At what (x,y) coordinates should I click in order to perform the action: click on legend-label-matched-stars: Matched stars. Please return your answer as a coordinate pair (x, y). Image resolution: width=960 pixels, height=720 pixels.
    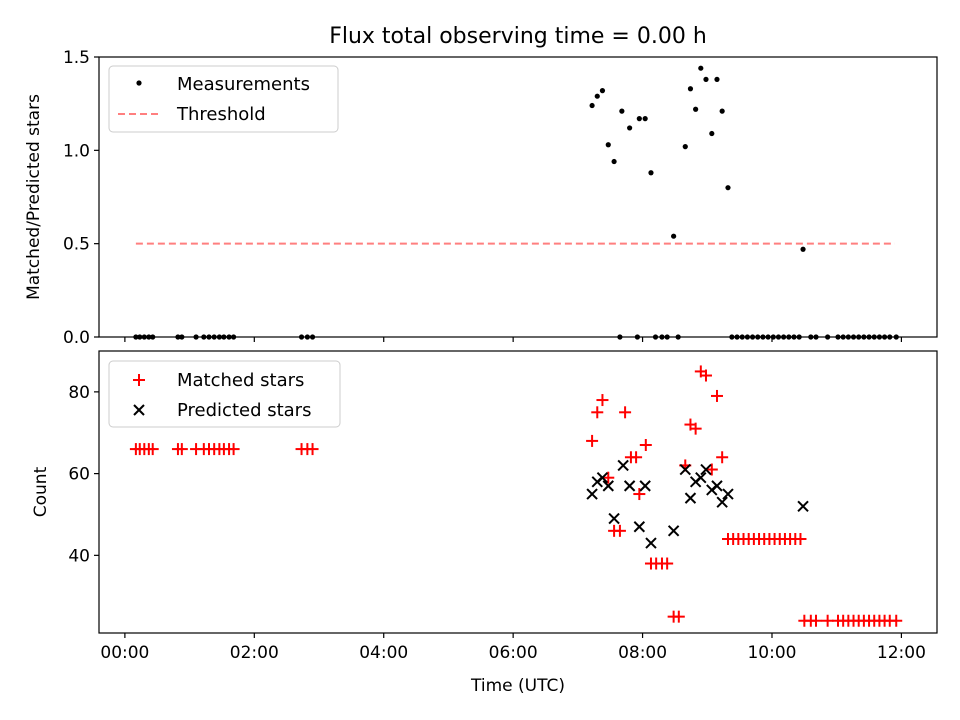
    Looking at the image, I should click on (240, 380).